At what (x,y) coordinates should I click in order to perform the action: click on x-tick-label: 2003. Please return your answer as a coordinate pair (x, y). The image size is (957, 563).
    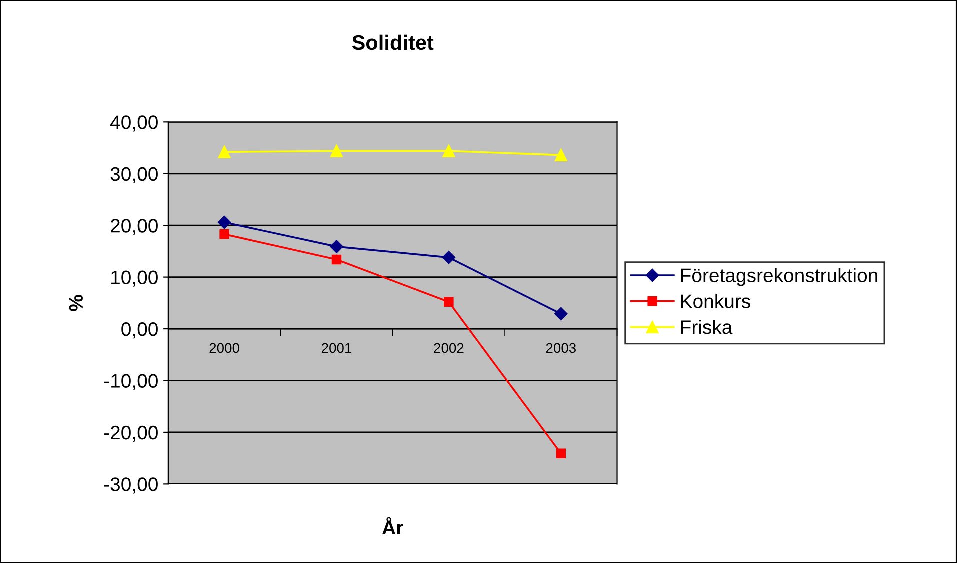
    Looking at the image, I should click on (561, 348).